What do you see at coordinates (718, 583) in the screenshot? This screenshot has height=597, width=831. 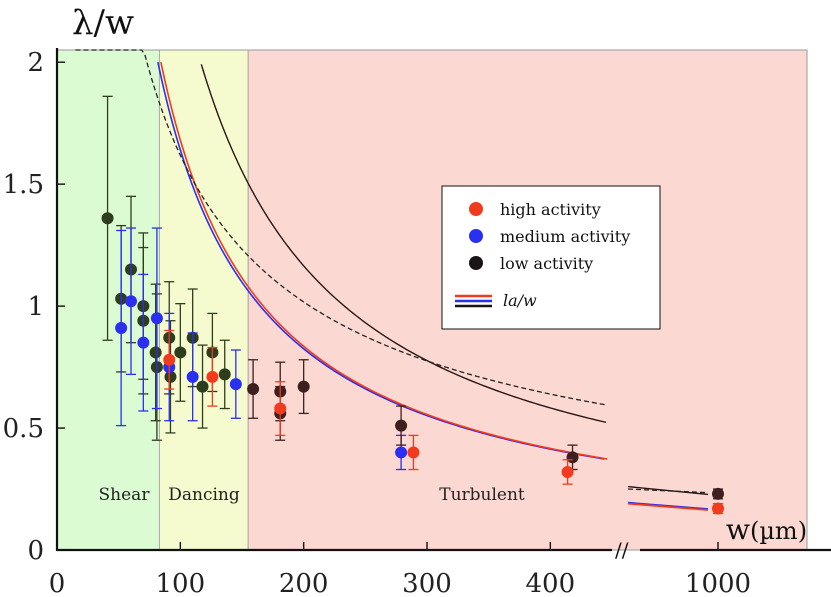 I see `x-tick-label: 1000` at bounding box center [718, 583].